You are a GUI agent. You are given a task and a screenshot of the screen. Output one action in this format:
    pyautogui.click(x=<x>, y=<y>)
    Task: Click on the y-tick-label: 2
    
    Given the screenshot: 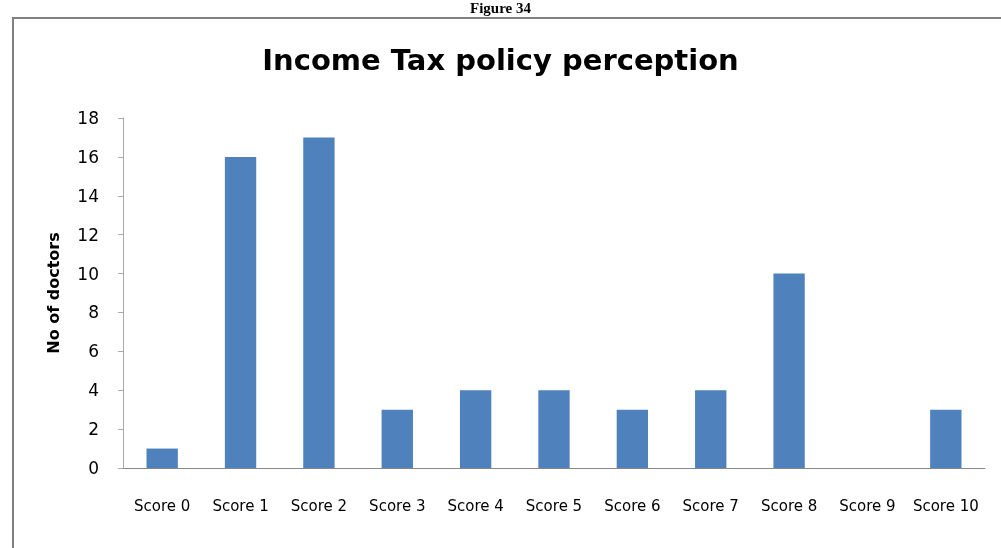 What is the action you would take?
    pyautogui.click(x=93, y=429)
    